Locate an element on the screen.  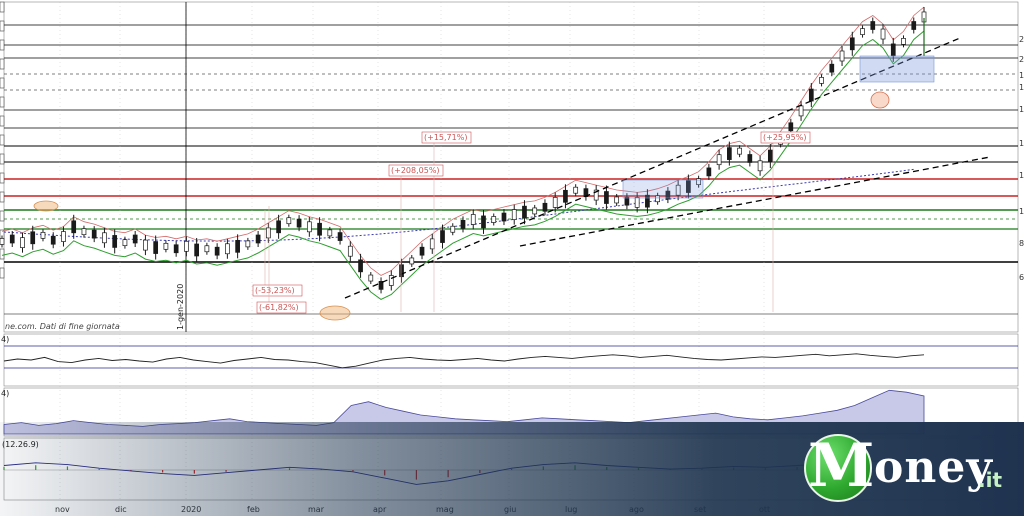
pivot-high-marker is located at coordinates (46, 206).